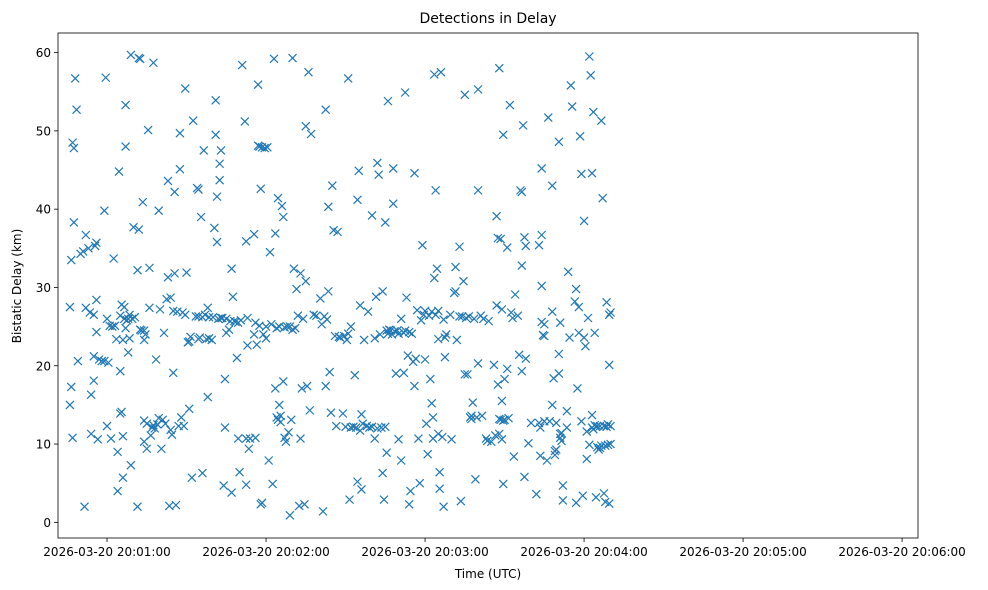  Describe the element at coordinates (424, 552) in the screenshot. I see `x-tick-label: 2026-03-20 20:03:00` at that location.